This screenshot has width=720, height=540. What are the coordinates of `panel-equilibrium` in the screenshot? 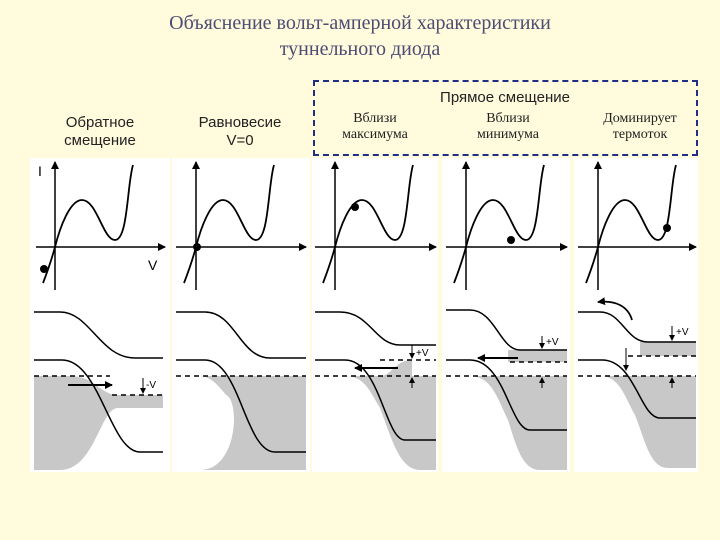 It's located at (241, 315).